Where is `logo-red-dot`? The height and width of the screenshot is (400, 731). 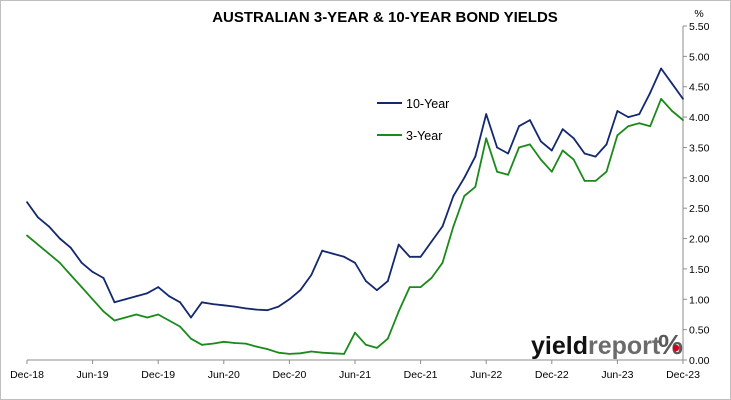
logo-red-dot is located at coordinates (676, 348).